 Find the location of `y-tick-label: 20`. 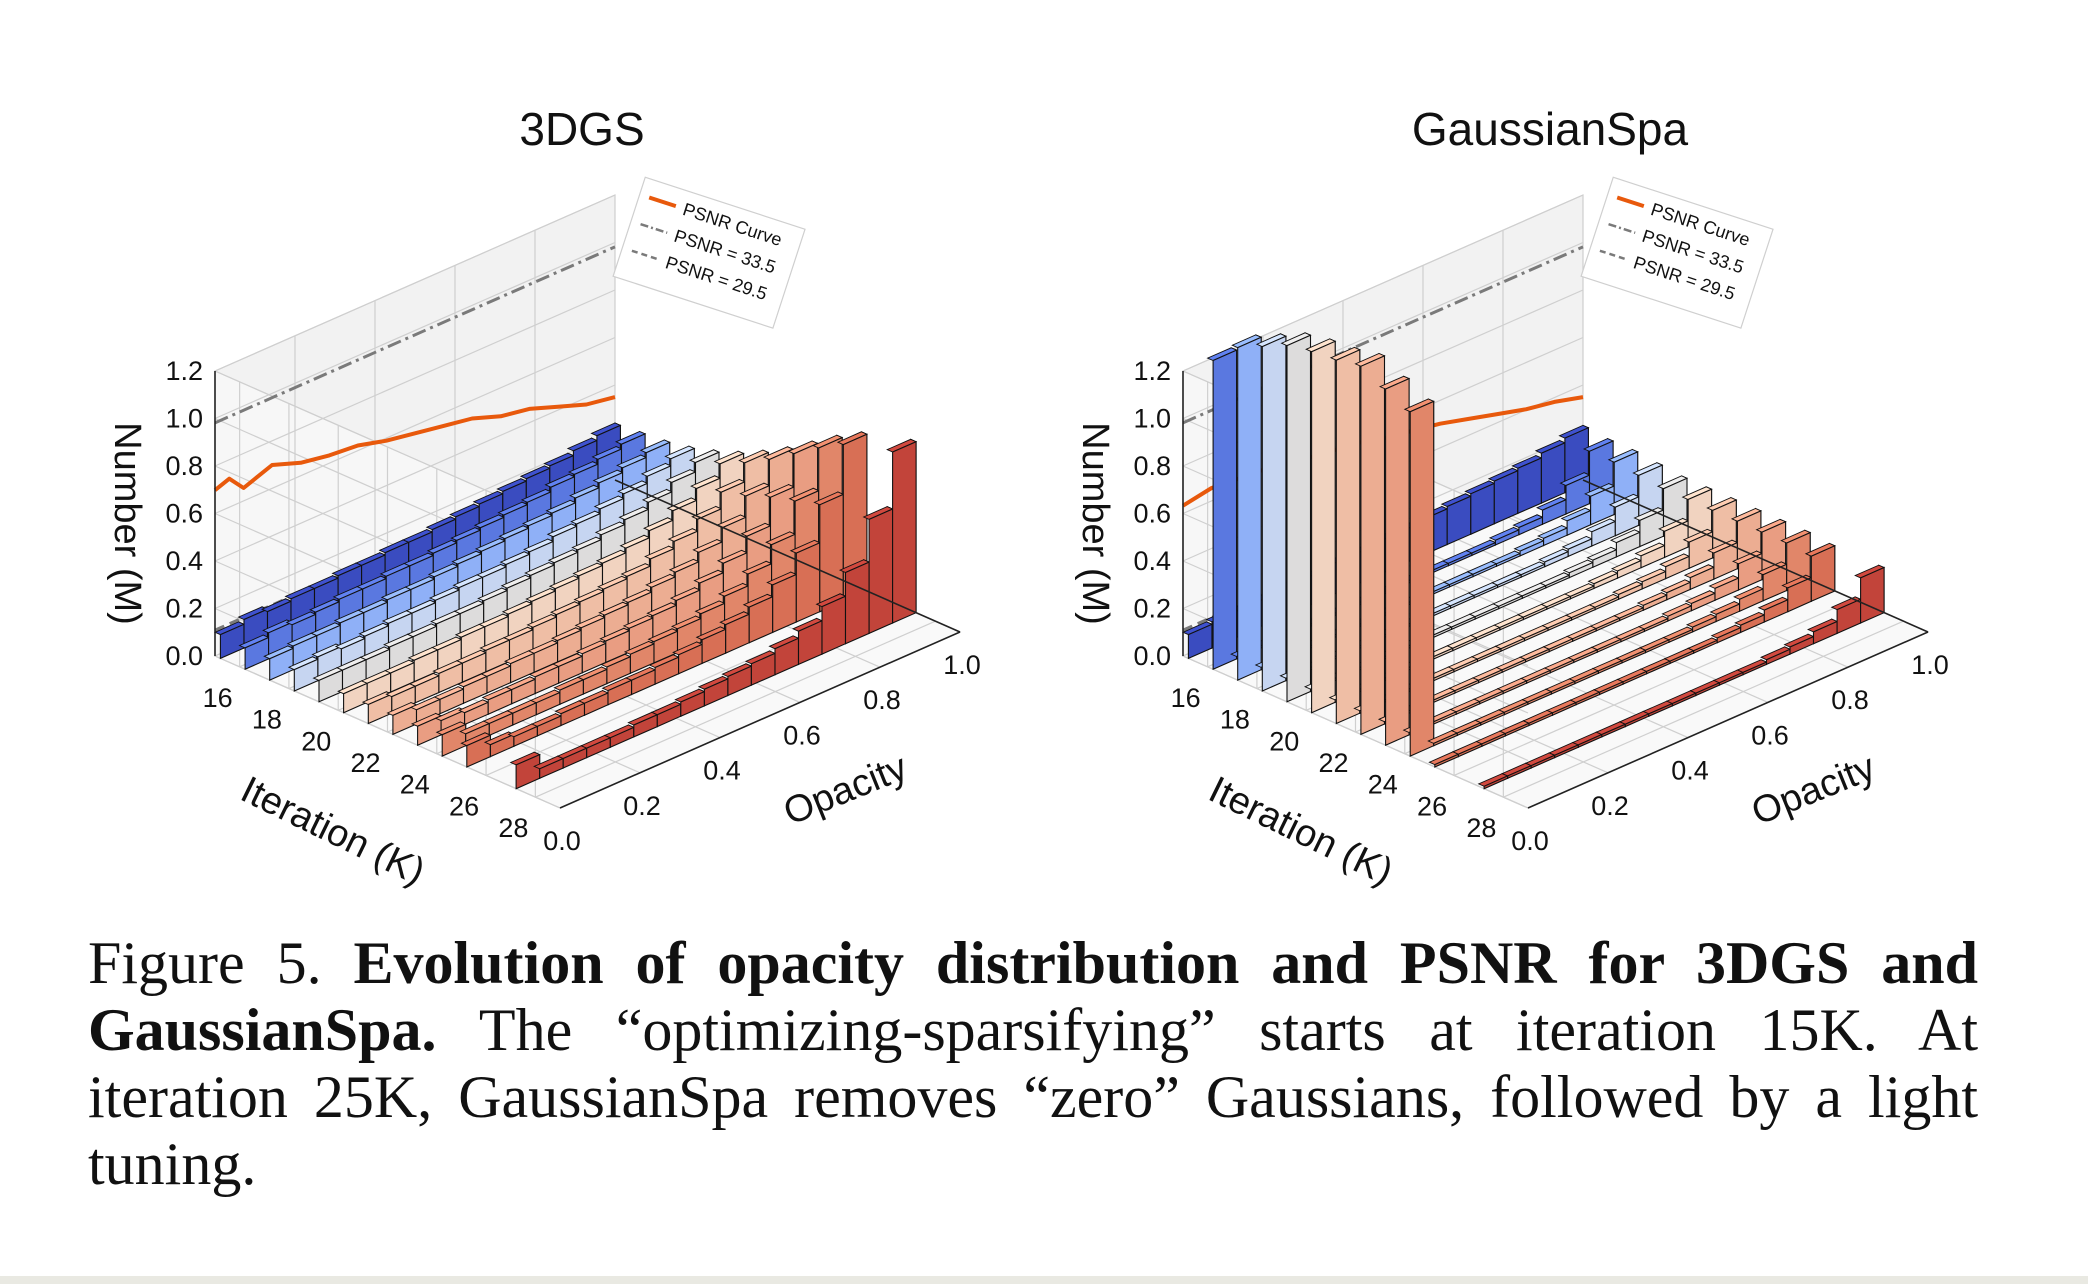

y-tick-label: 20 is located at coordinates (316, 741).